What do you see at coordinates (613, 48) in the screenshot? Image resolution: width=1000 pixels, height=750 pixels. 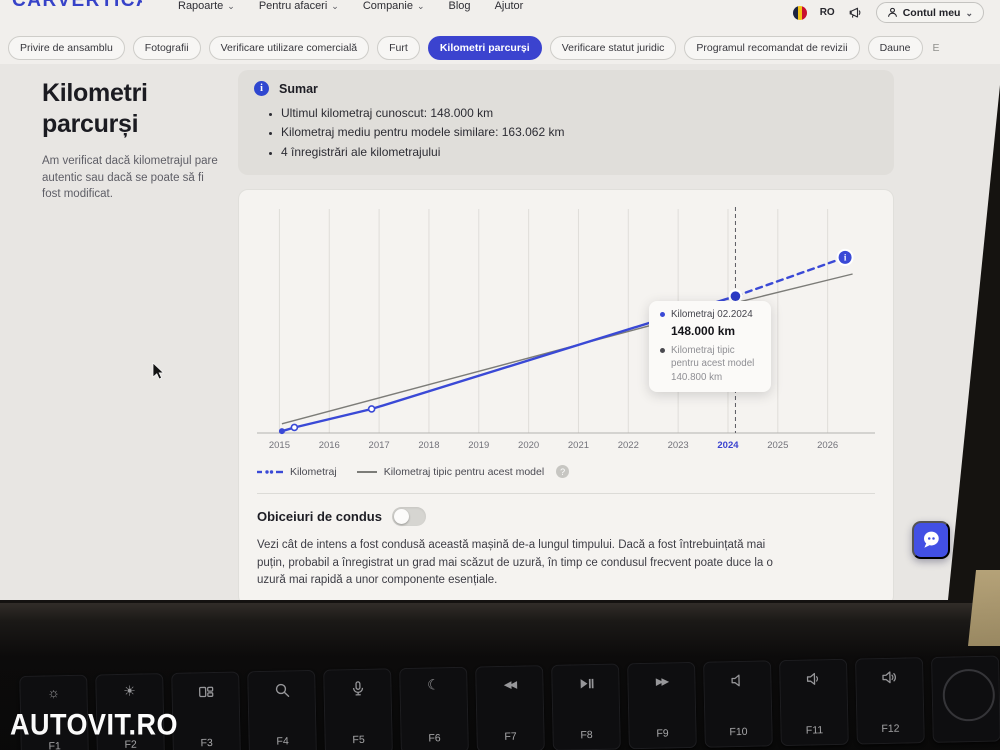 I see `tab-verificare-statut-juridic: Verificare statut juridic` at bounding box center [613, 48].